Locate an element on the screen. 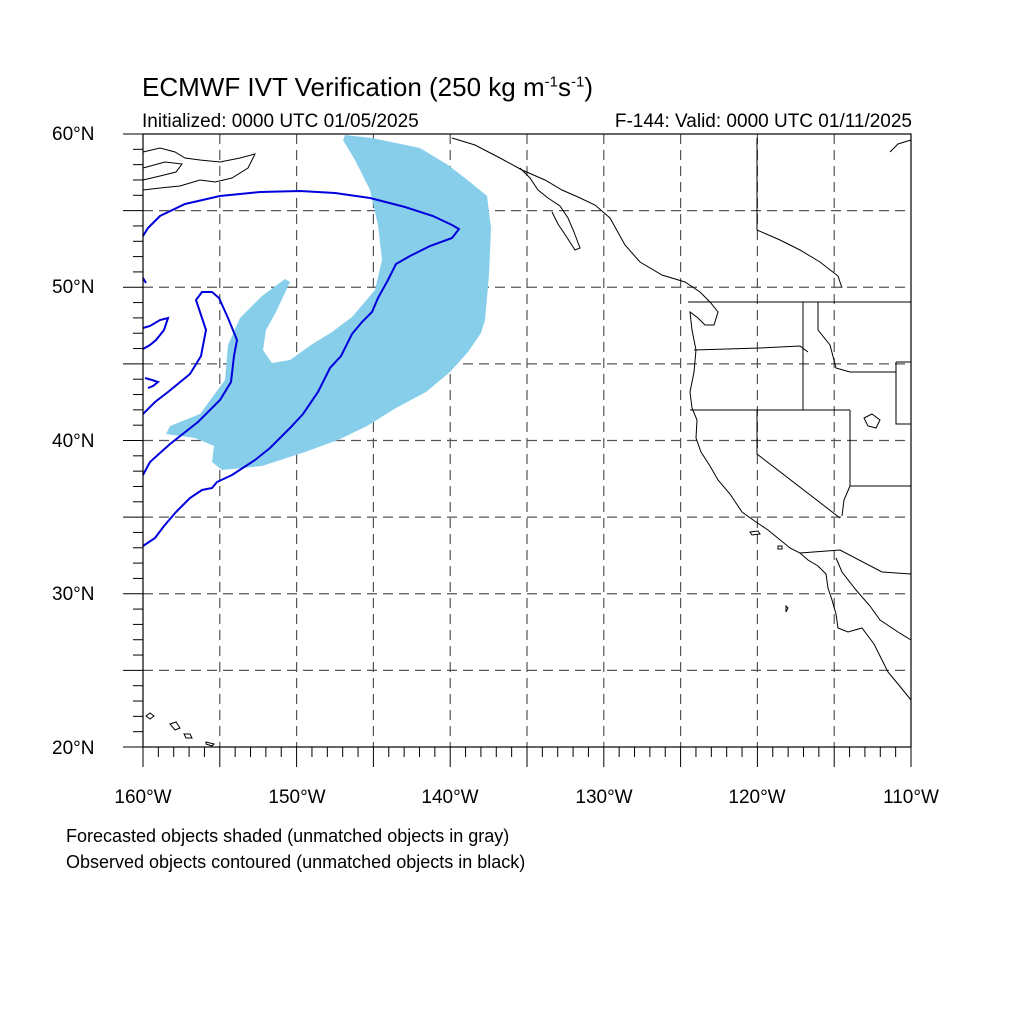 The width and height of the screenshot is (1024, 1024). great-salt-lake is located at coordinates (872, 421).